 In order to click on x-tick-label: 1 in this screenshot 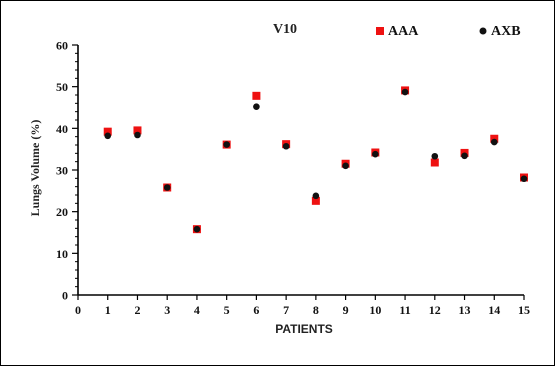, I will do `click(108, 310)`.